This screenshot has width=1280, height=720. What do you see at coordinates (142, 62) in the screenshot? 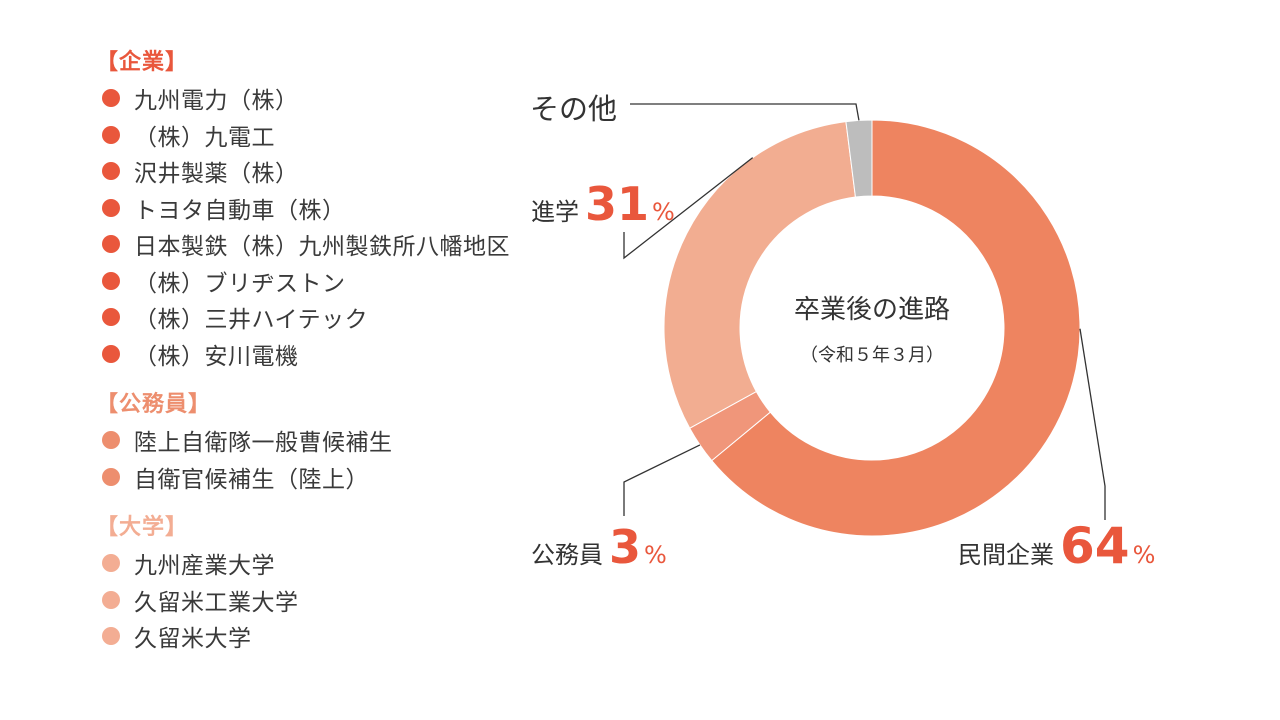
I see `legend-group-title: 【企業】` at bounding box center [142, 62].